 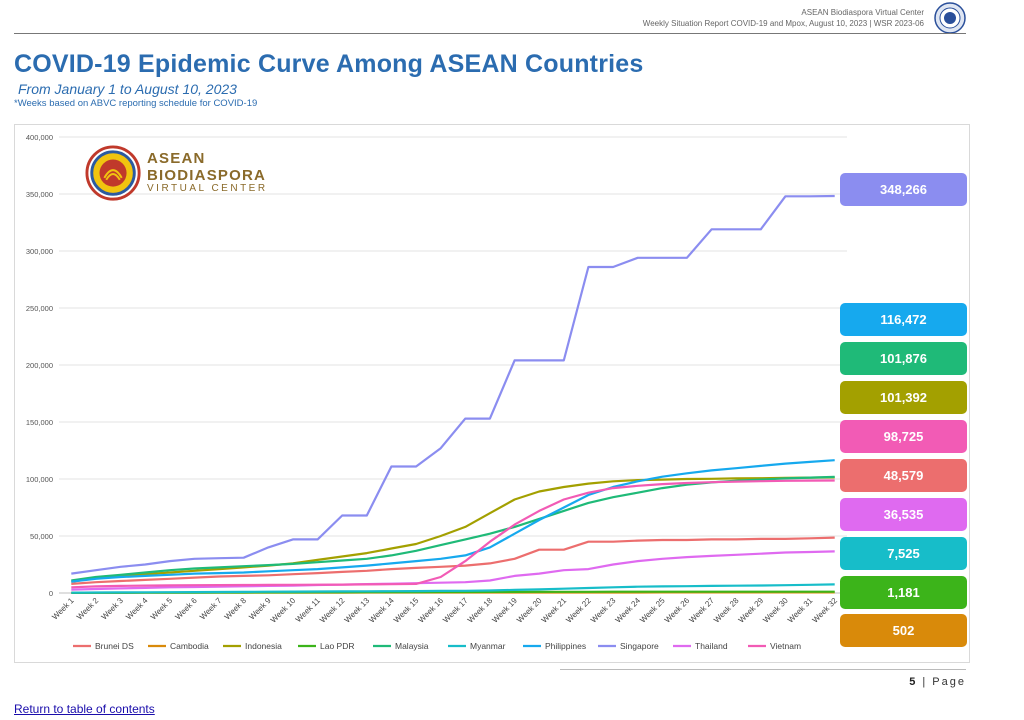 What do you see at coordinates (41, 536) in the screenshot?
I see `y-tick-label: 50,000` at bounding box center [41, 536].